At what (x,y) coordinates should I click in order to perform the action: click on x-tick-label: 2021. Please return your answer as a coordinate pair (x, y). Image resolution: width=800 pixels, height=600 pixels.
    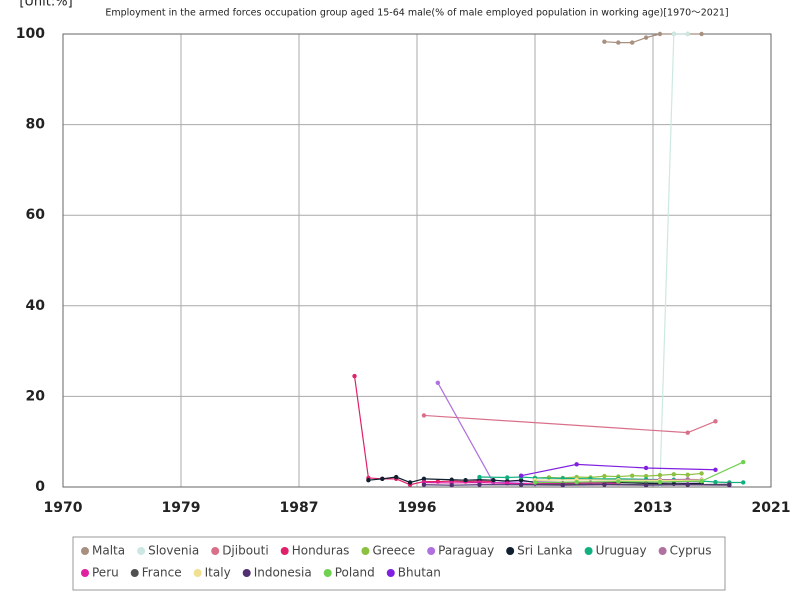
    Looking at the image, I should click on (771, 508).